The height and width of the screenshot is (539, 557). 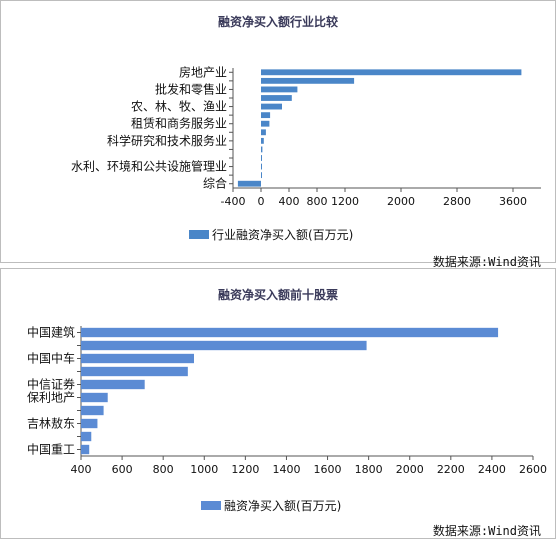 What do you see at coordinates (51, 332) in the screenshot?
I see `y-tick-label: 中国建筑` at bounding box center [51, 332].